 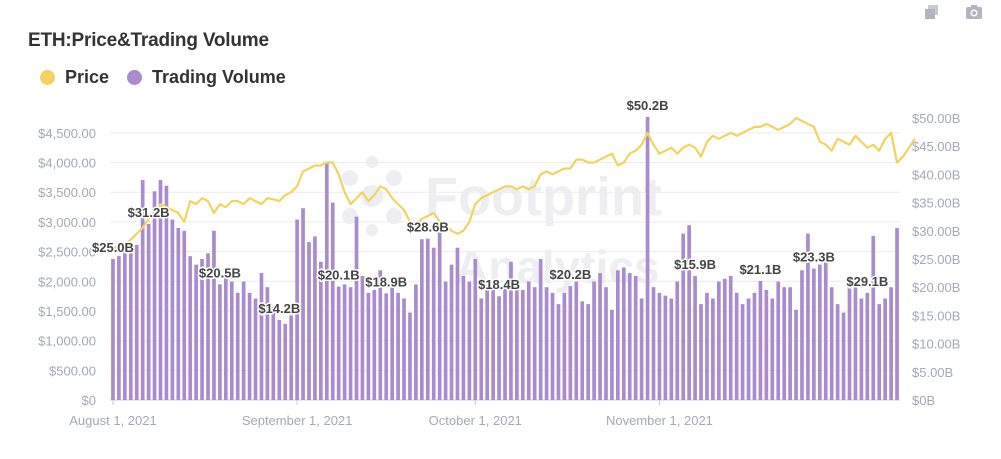 I want to click on data-label: $29.1B, so click(x=867, y=281).